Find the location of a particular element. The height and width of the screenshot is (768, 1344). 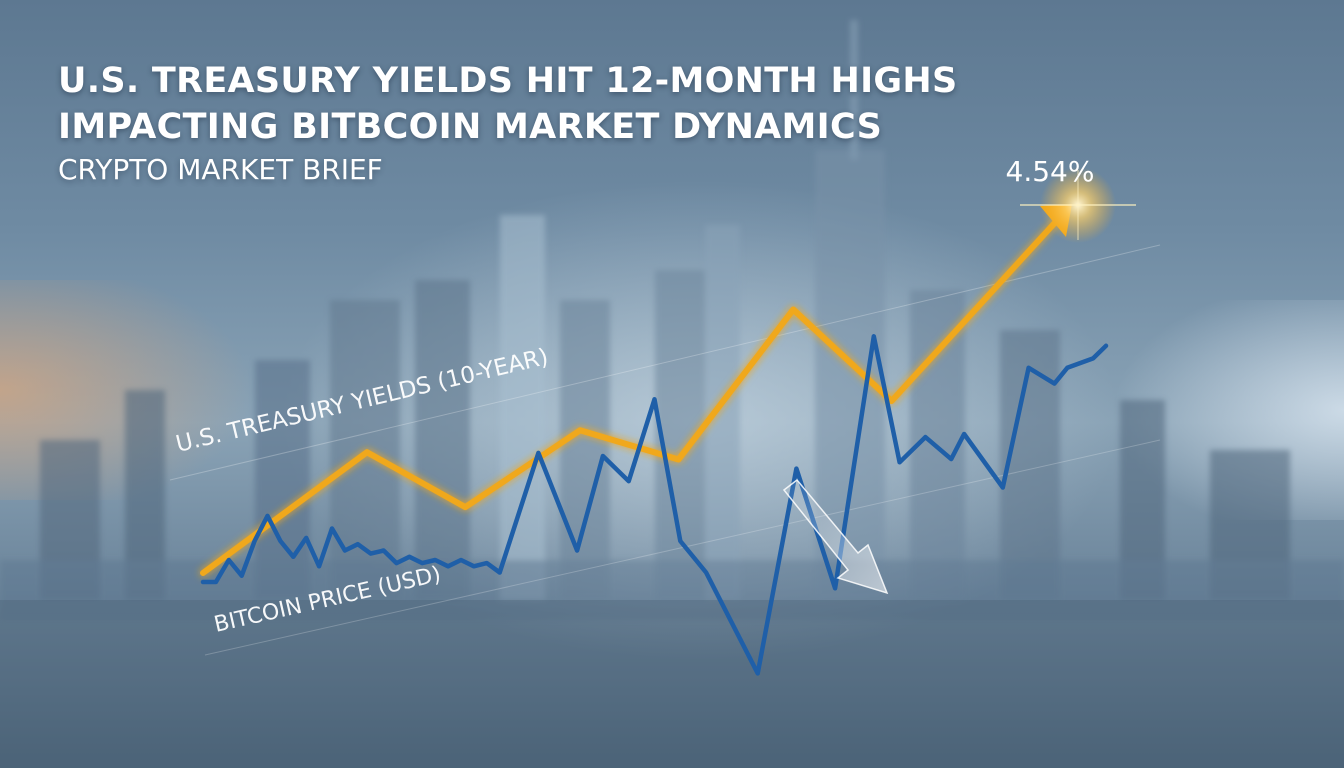

down-arrow-icon is located at coordinates (835, 536).